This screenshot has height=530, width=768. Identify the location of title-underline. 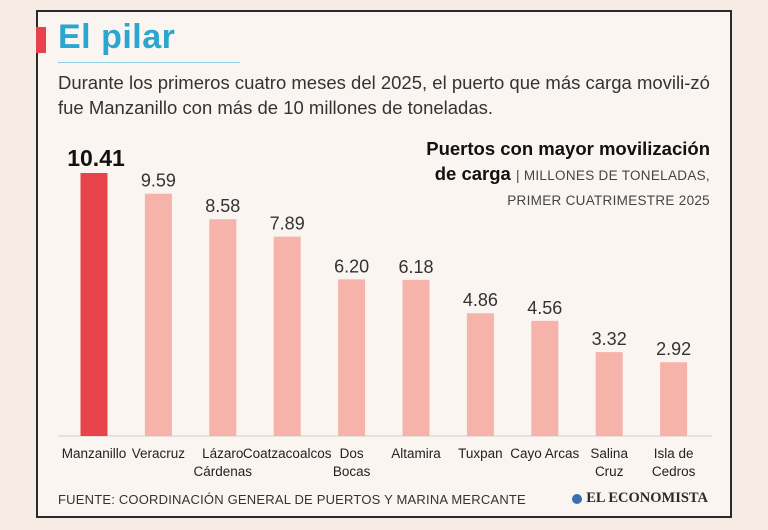
(149, 62).